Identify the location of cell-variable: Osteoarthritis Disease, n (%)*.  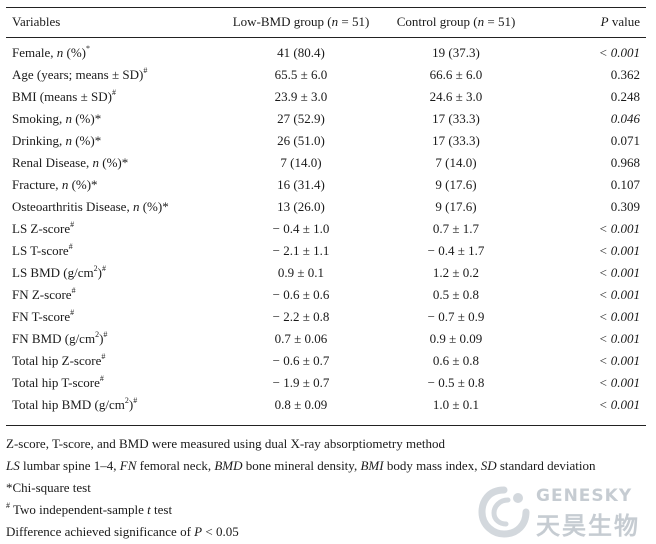
(116, 207).